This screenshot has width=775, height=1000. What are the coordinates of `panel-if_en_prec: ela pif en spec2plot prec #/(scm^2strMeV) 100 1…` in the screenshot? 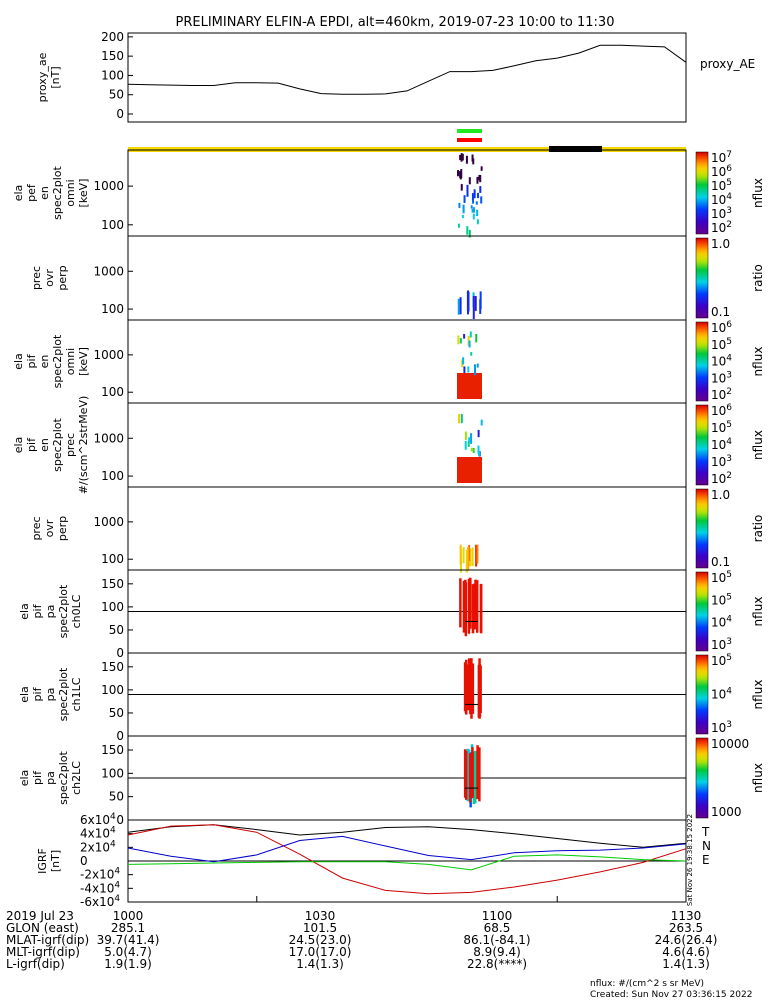 It's located at (388, 445).